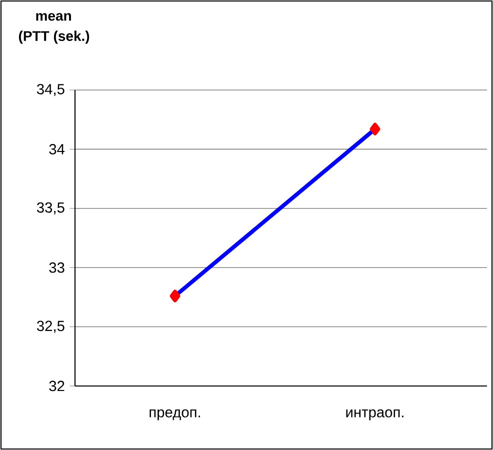  Describe the element at coordinates (375, 414) in the screenshot. I see `x-tick-label: интраоп.` at that location.